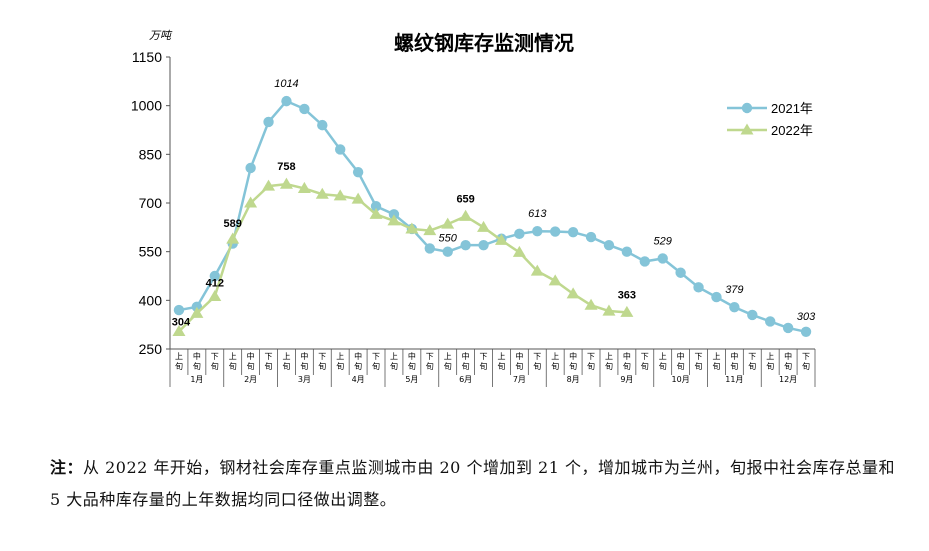 The width and height of the screenshot is (929, 551). What do you see at coordinates (196, 379) in the screenshot?
I see `x-month-label: 1月` at bounding box center [196, 379].